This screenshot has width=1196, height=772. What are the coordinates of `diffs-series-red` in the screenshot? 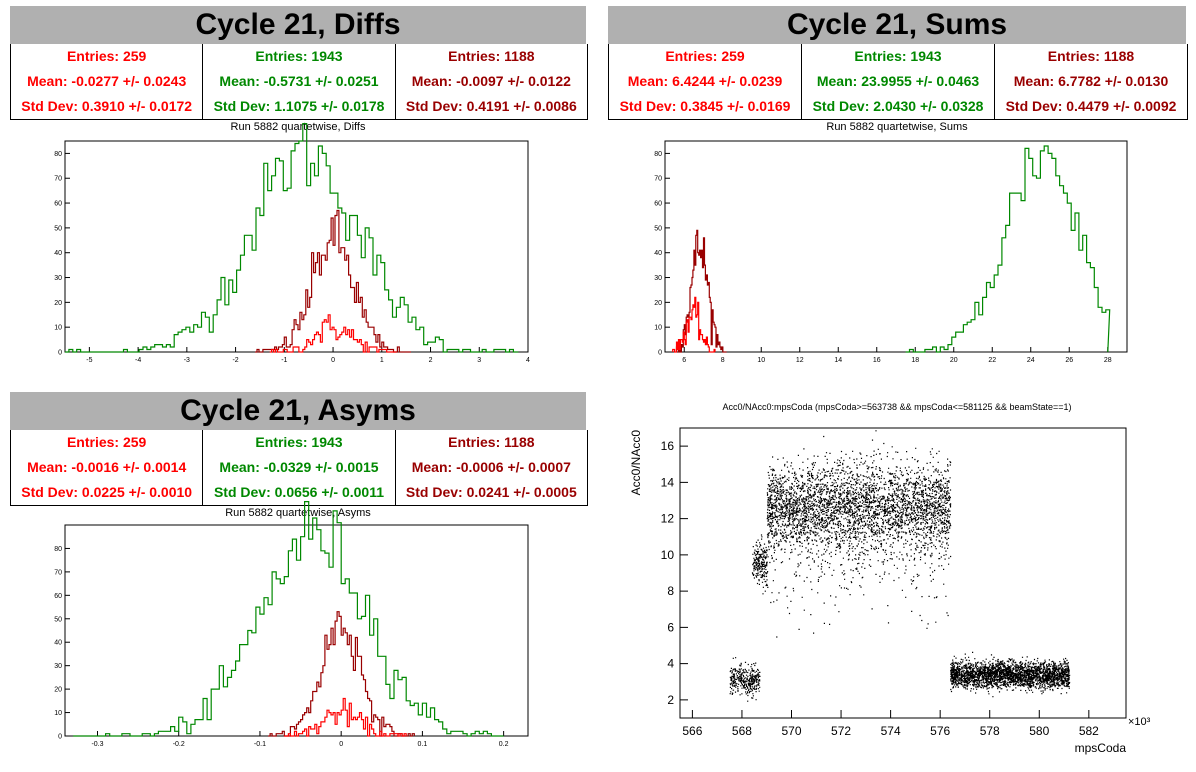 It's located at (333, 333).